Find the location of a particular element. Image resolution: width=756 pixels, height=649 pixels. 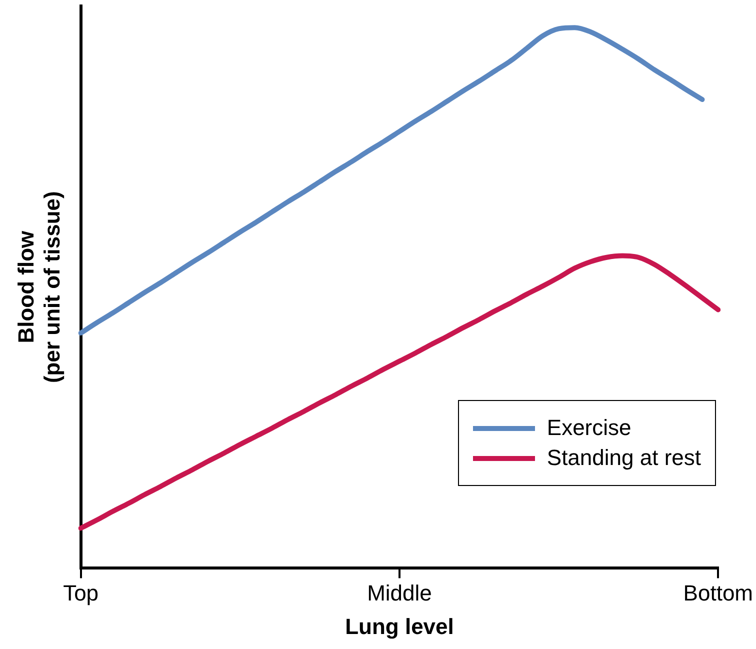

legend-label: Exercise is located at coordinates (589, 428).